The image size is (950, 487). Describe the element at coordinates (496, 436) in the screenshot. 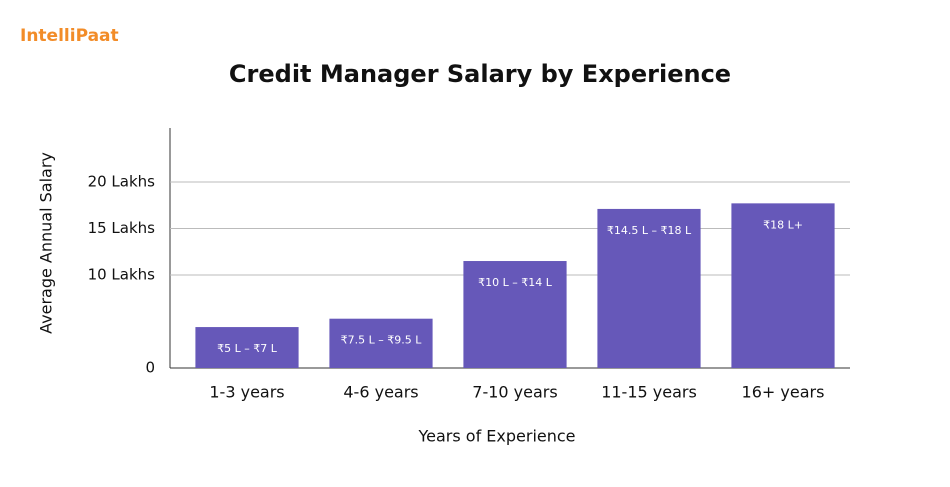

I see `x-axis-label: Years of Experience` at that location.